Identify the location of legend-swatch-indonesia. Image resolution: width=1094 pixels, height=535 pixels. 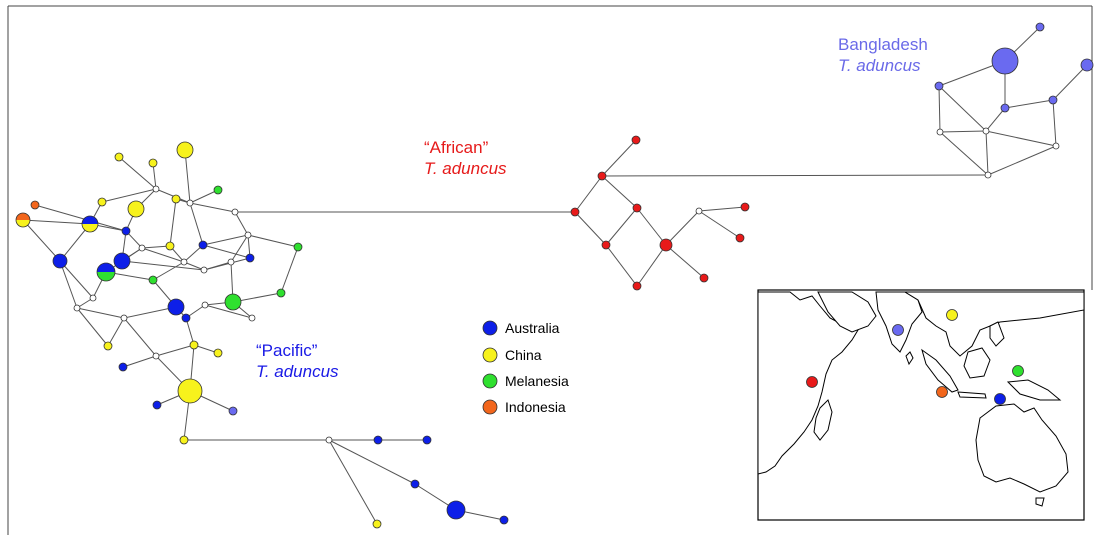
(490, 407).